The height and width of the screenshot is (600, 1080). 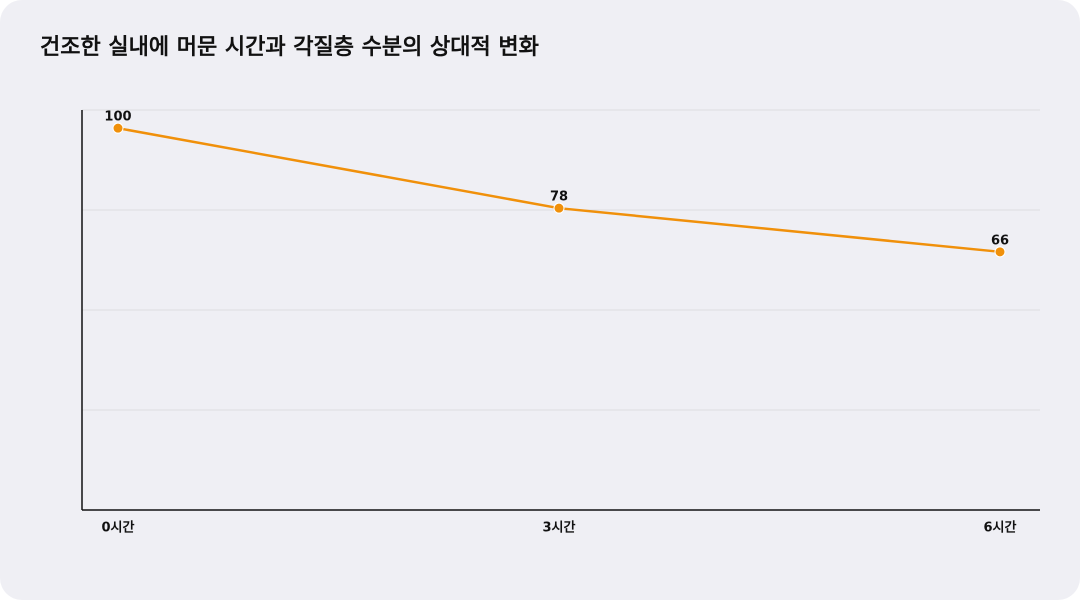 I want to click on x-tick-label: 0시간, so click(x=118, y=528).